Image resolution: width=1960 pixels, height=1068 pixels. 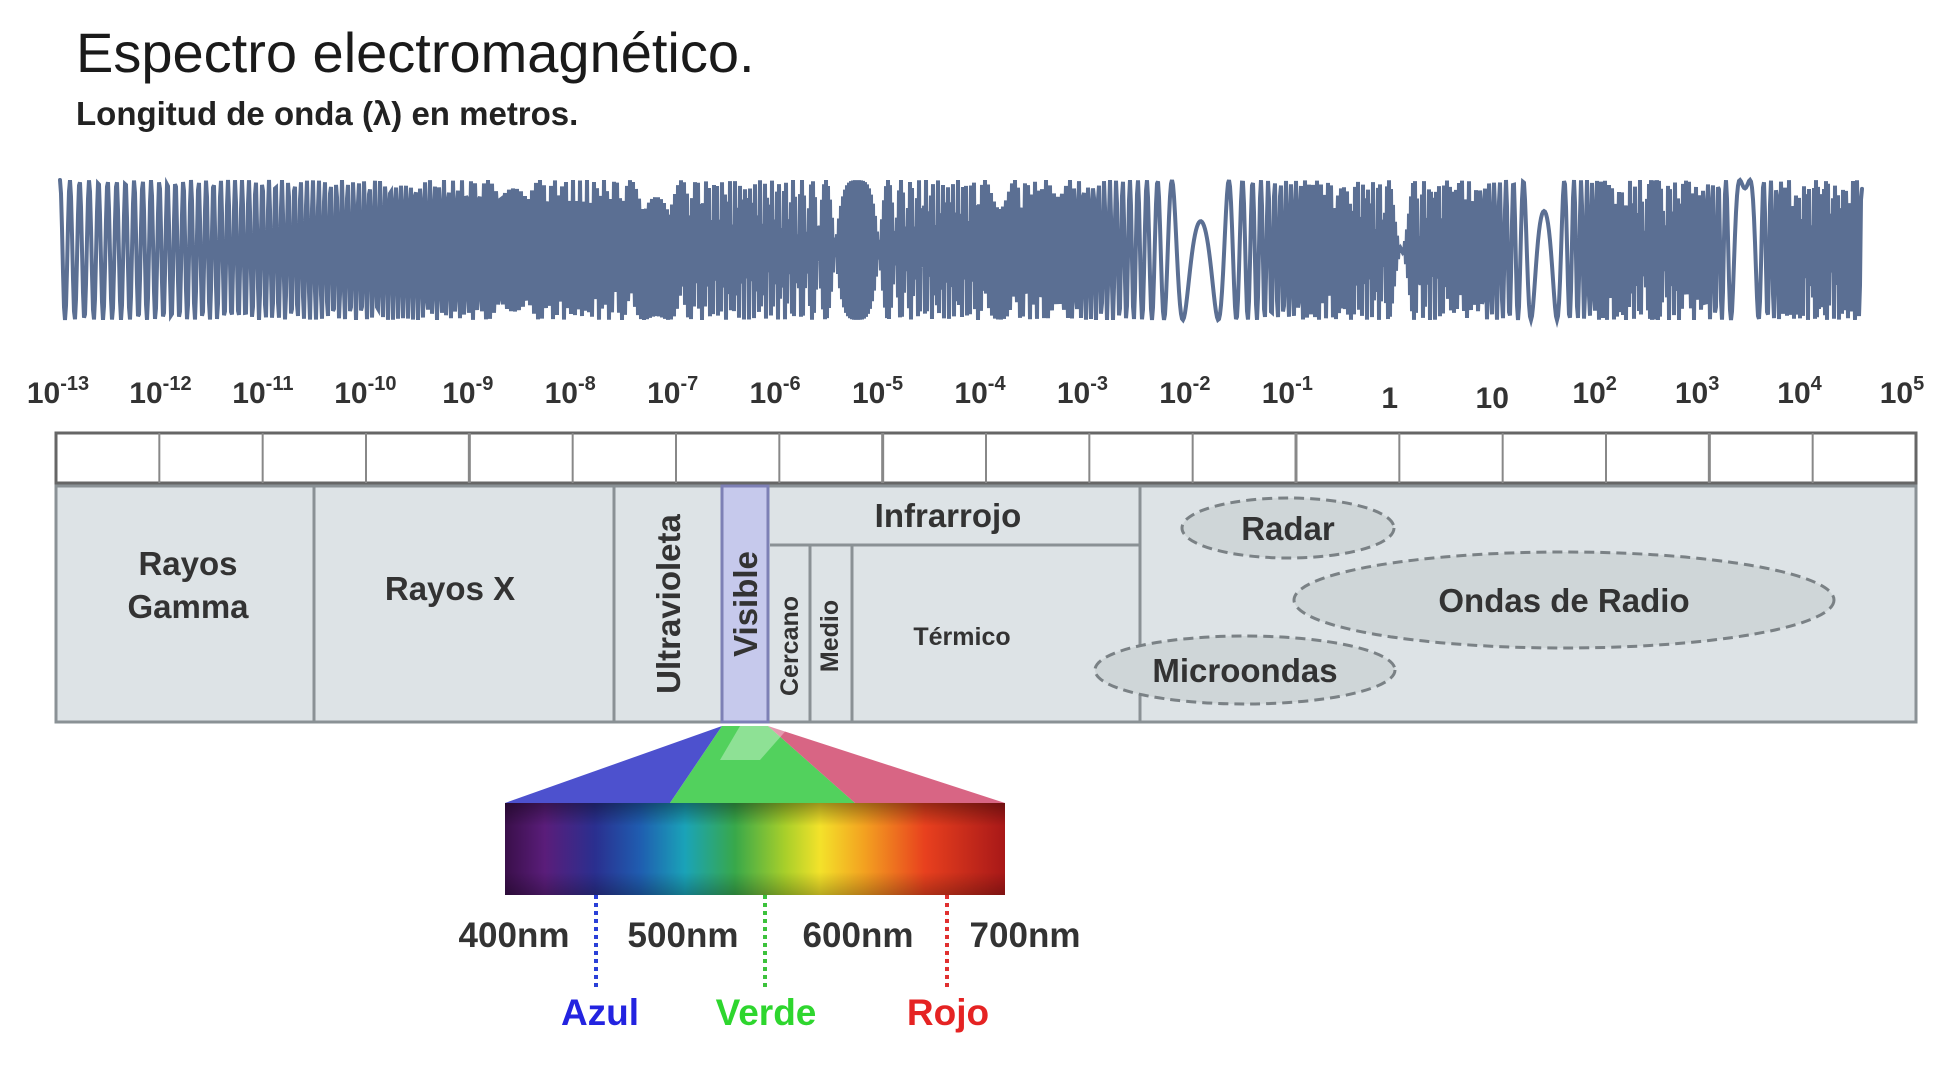 I want to click on nm-400-label: 400nm, so click(x=514, y=935).